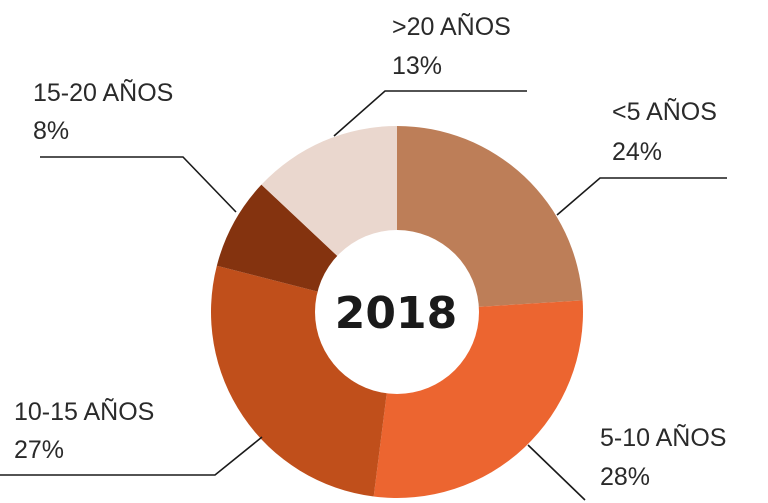 The height and width of the screenshot is (503, 768). What do you see at coordinates (103, 92) in the screenshot?
I see `slice-label-15-20-name: 15-20 AÑOS` at bounding box center [103, 92].